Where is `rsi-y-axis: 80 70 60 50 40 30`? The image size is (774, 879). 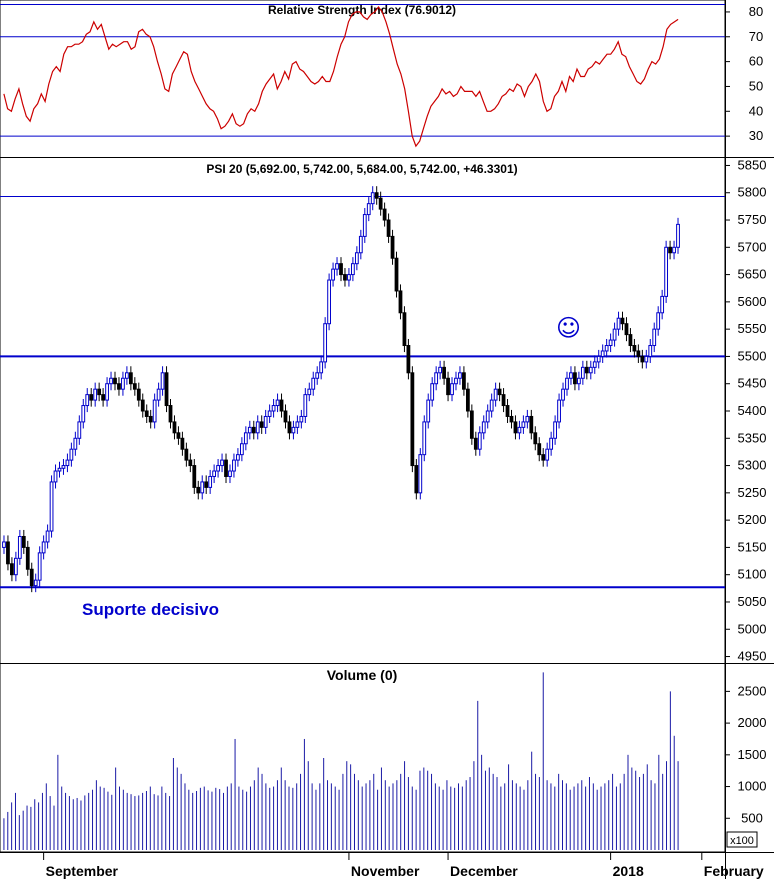 rsi-y-axis: 80 70 60 50 40 30 is located at coordinates (744, 73).